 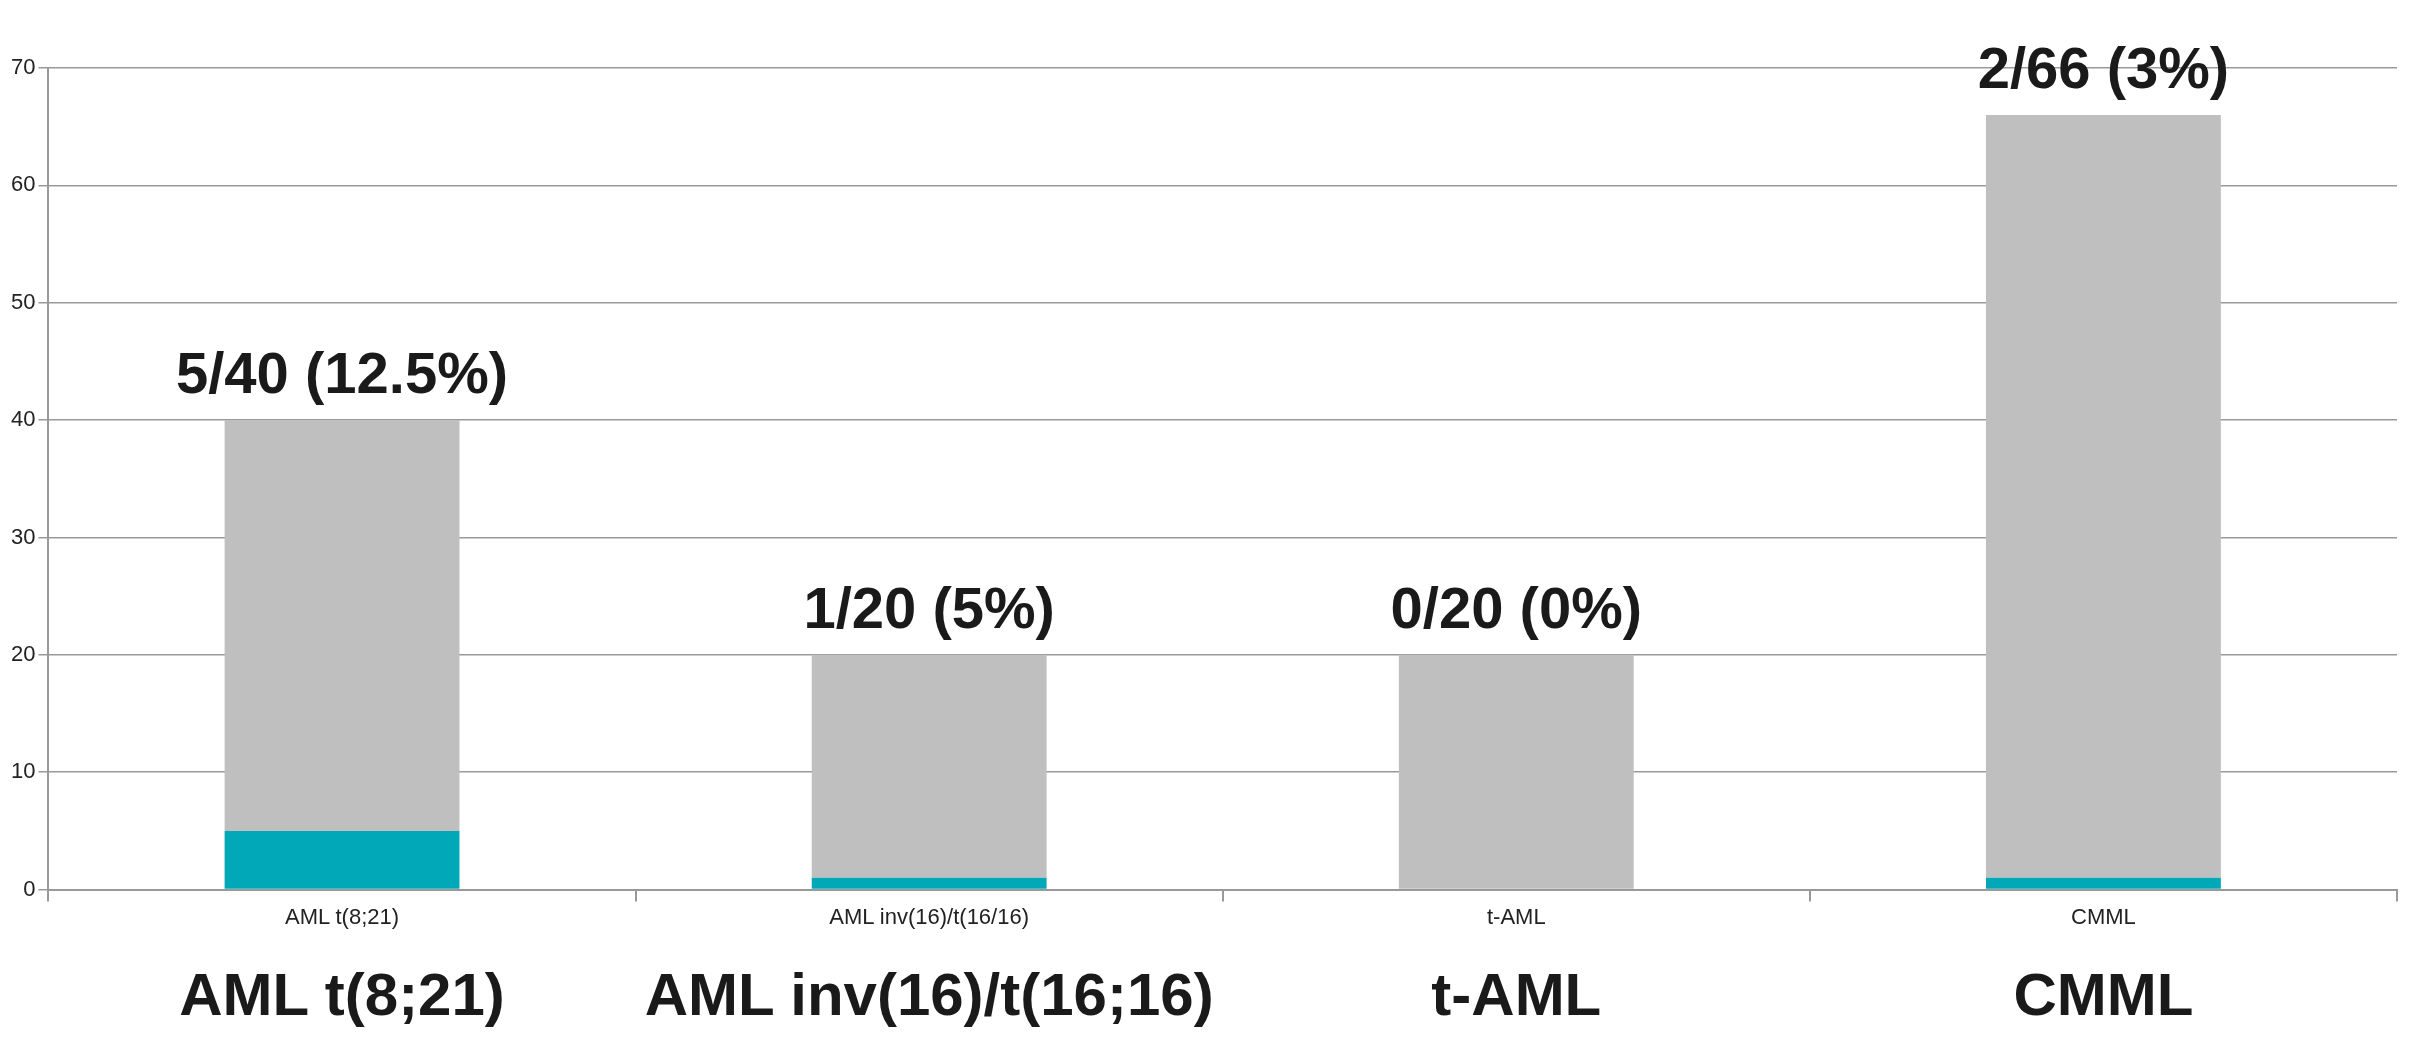 I want to click on text: AML t(8;21), so click(x=342, y=994).